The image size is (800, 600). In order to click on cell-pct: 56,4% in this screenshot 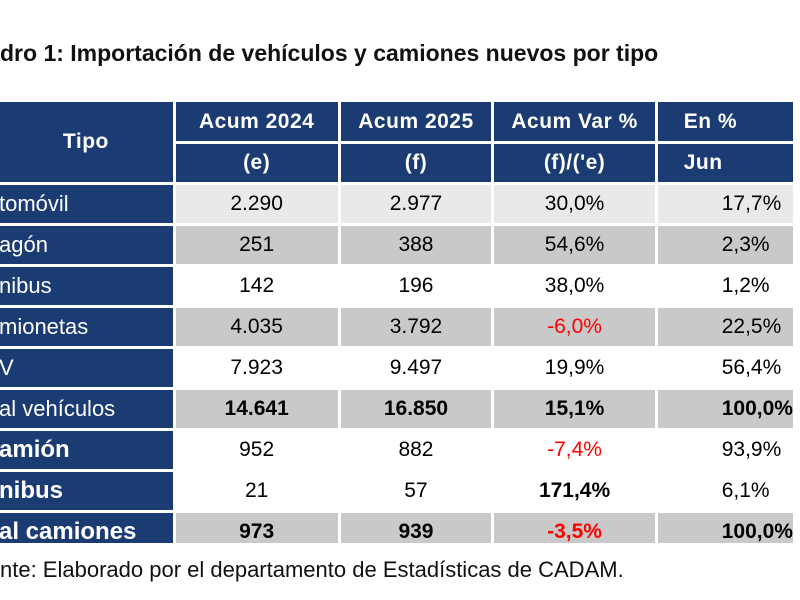, I will do `click(725, 368)`.